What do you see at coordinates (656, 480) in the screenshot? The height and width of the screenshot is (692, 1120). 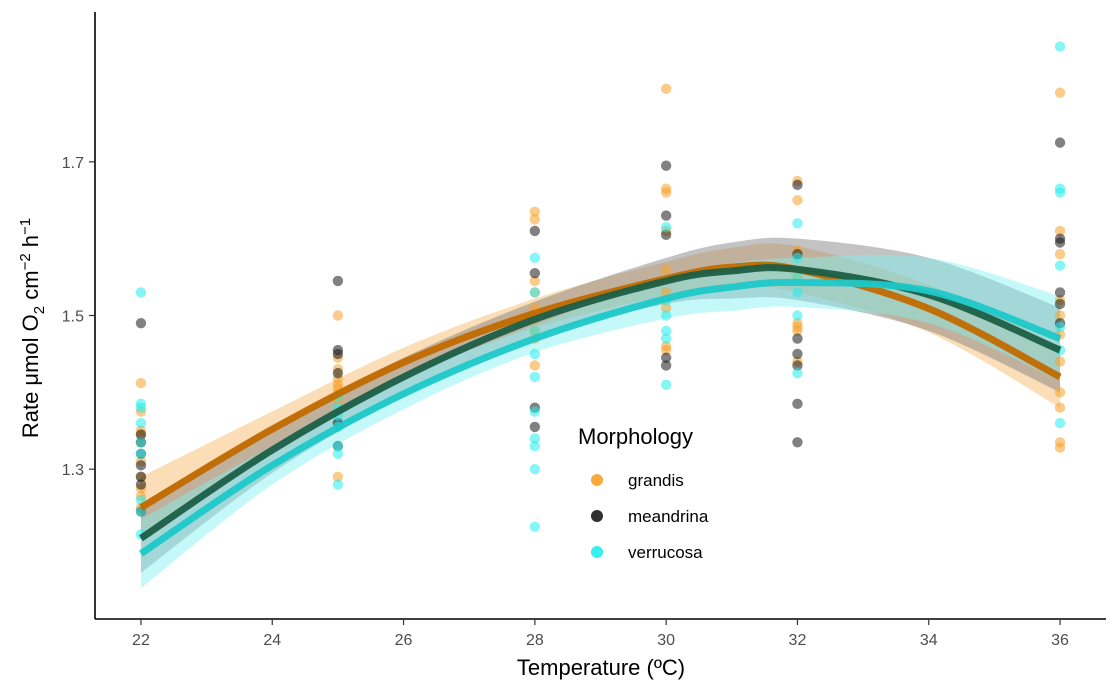 I see `legend-label-grandis: grandis` at bounding box center [656, 480].